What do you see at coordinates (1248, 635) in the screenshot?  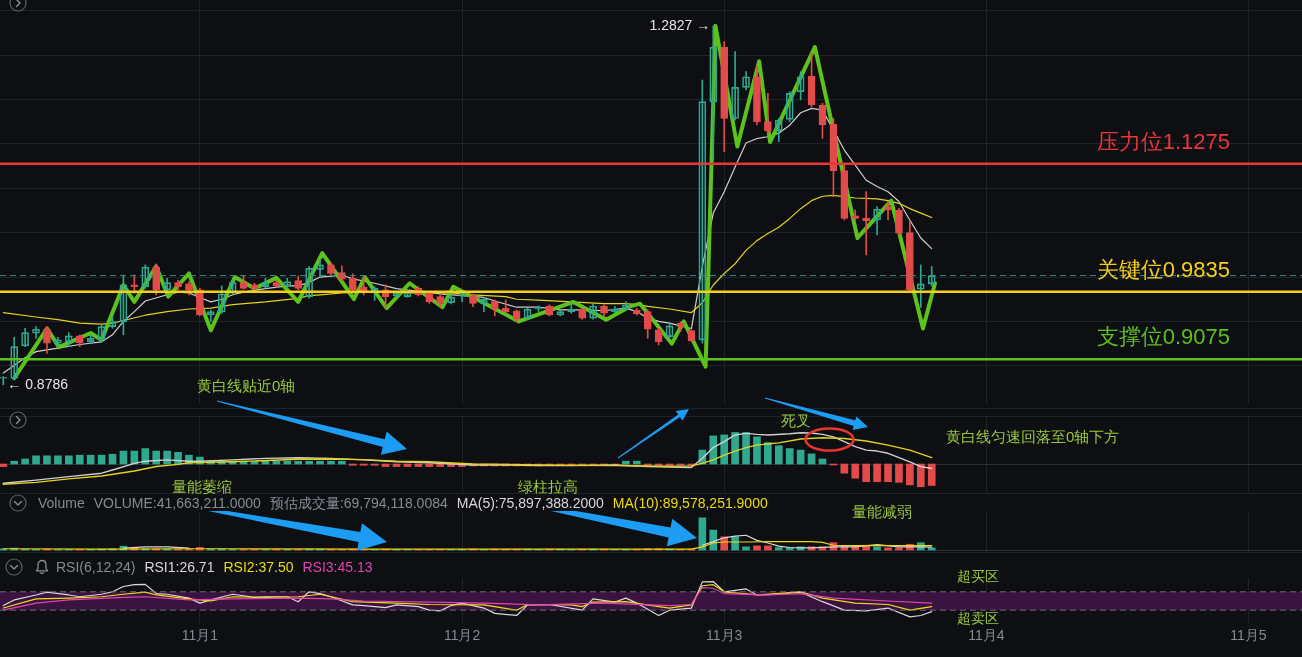 I see `x-tick-label: 11月5` at bounding box center [1248, 635].